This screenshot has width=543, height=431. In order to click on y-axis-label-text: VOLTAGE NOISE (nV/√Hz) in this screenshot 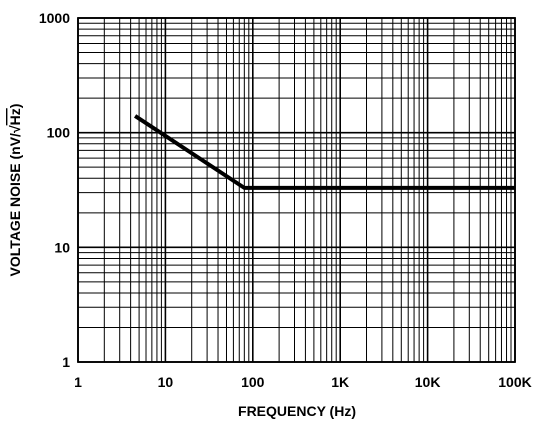, I will do `click(15, 190)`.